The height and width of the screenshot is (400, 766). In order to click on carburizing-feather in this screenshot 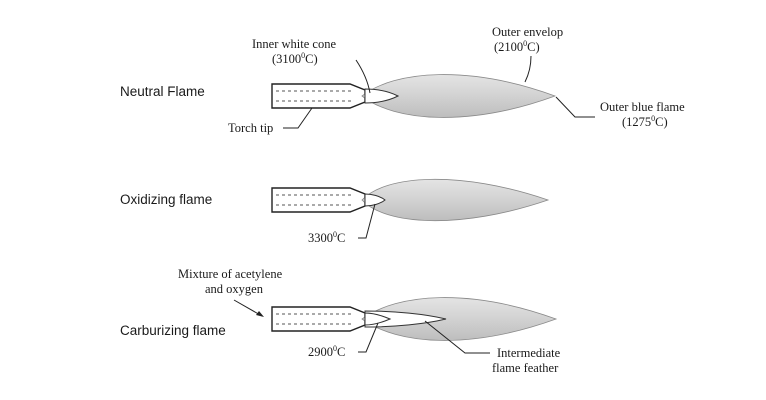, I will do `click(405, 319)`.